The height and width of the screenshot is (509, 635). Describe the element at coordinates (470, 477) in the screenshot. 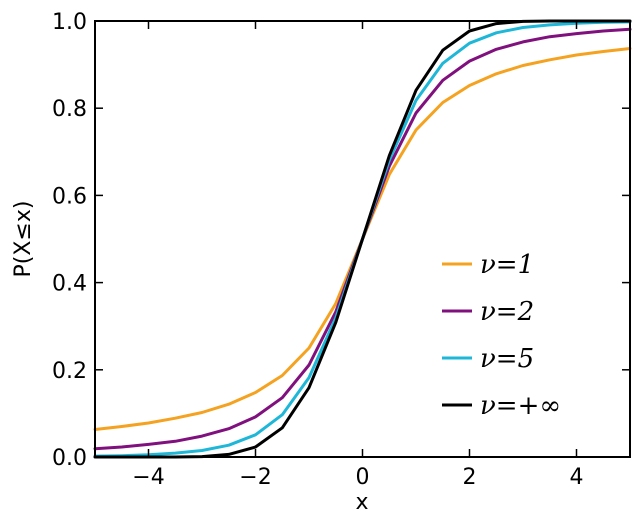

I see `x-tick-label: 2` at that location.